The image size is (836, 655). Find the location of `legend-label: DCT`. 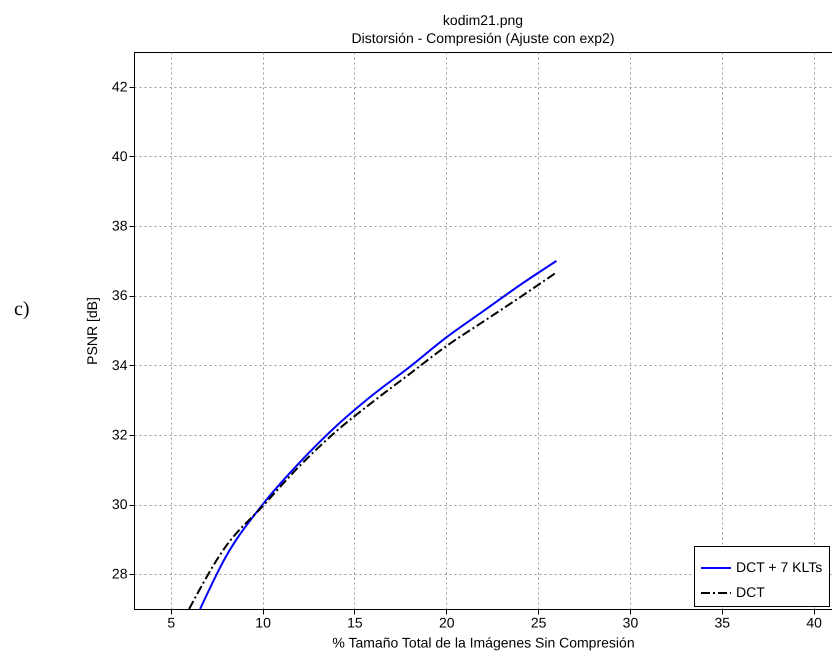

legend-label: DCT is located at coordinates (751, 592).